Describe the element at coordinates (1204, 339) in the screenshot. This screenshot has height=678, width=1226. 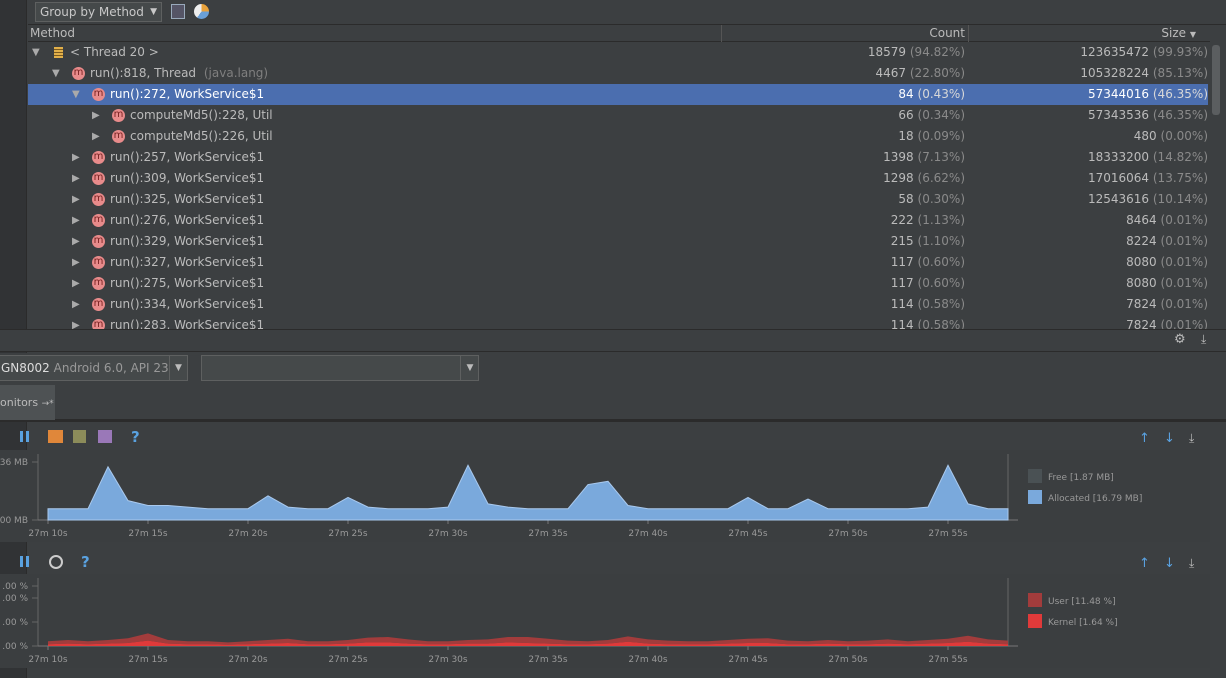
I see `hide-icon: ⤓` at that location.